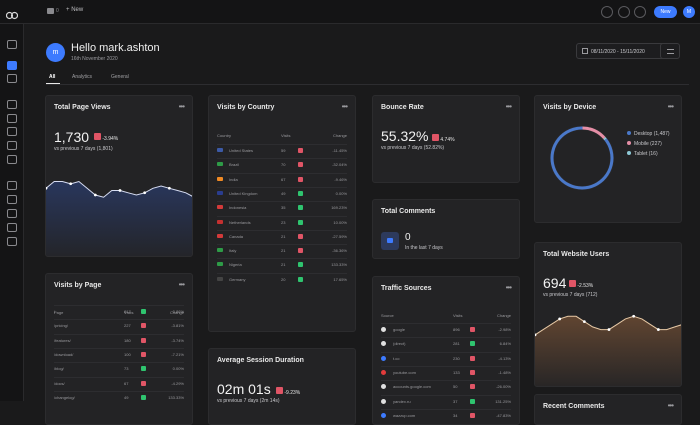 The height and width of the screenshot is (425, 700). What do you see at coordinates (585, 51) in the screenshot?
I see `calendar-icon` at bounding box center [585, 51].